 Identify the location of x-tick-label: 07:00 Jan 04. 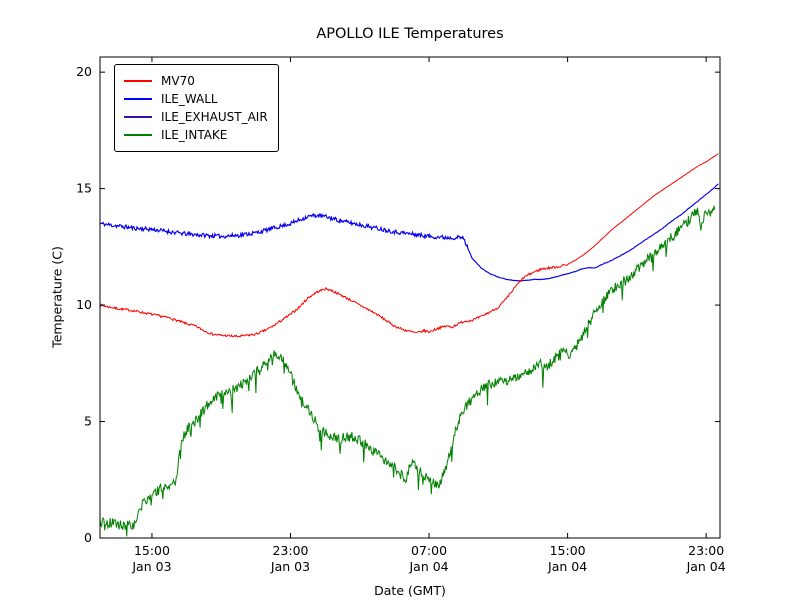
(428, 558).